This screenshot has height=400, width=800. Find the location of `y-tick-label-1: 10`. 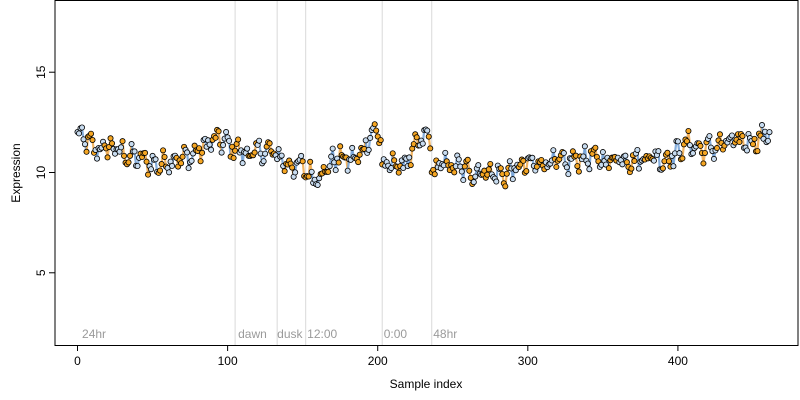

y-tick-label-1: 10 is located at coordinates (41, 173).